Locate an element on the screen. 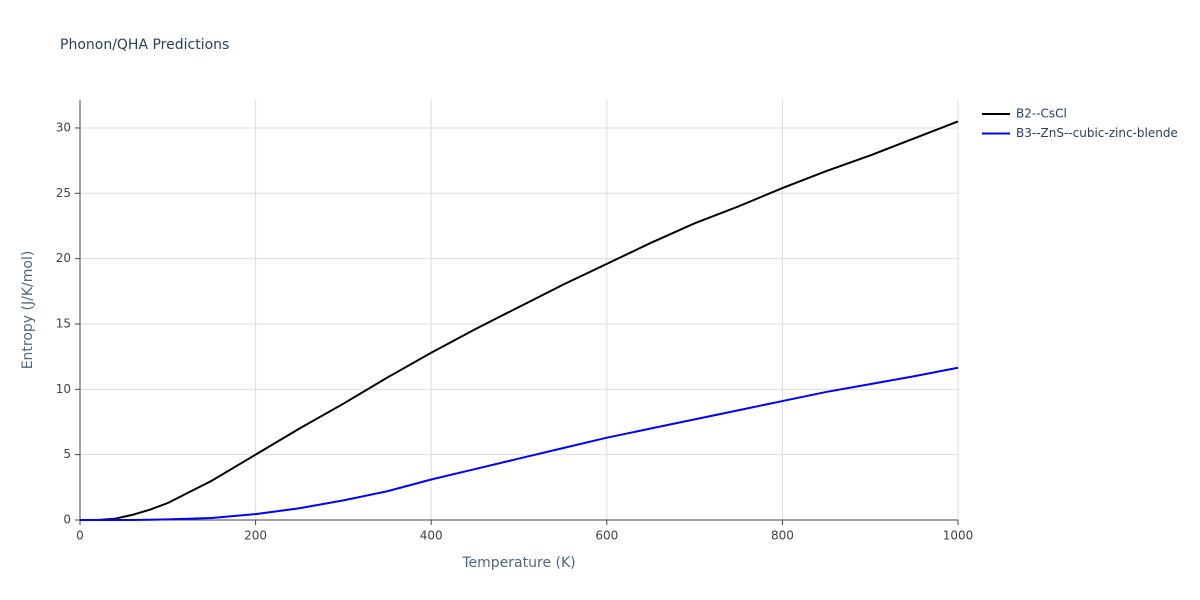 Image resolution: width=1200 pixels, height=600 pixels. y-tick-label: 30 is located at coordinates (63, 127).